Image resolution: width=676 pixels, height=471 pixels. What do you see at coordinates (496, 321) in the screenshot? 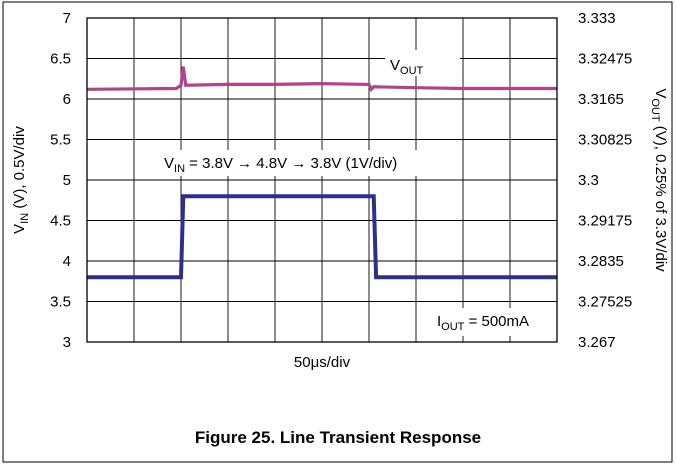
I see `annotation-rest: = 500mA` at bounding box center [496, 321].